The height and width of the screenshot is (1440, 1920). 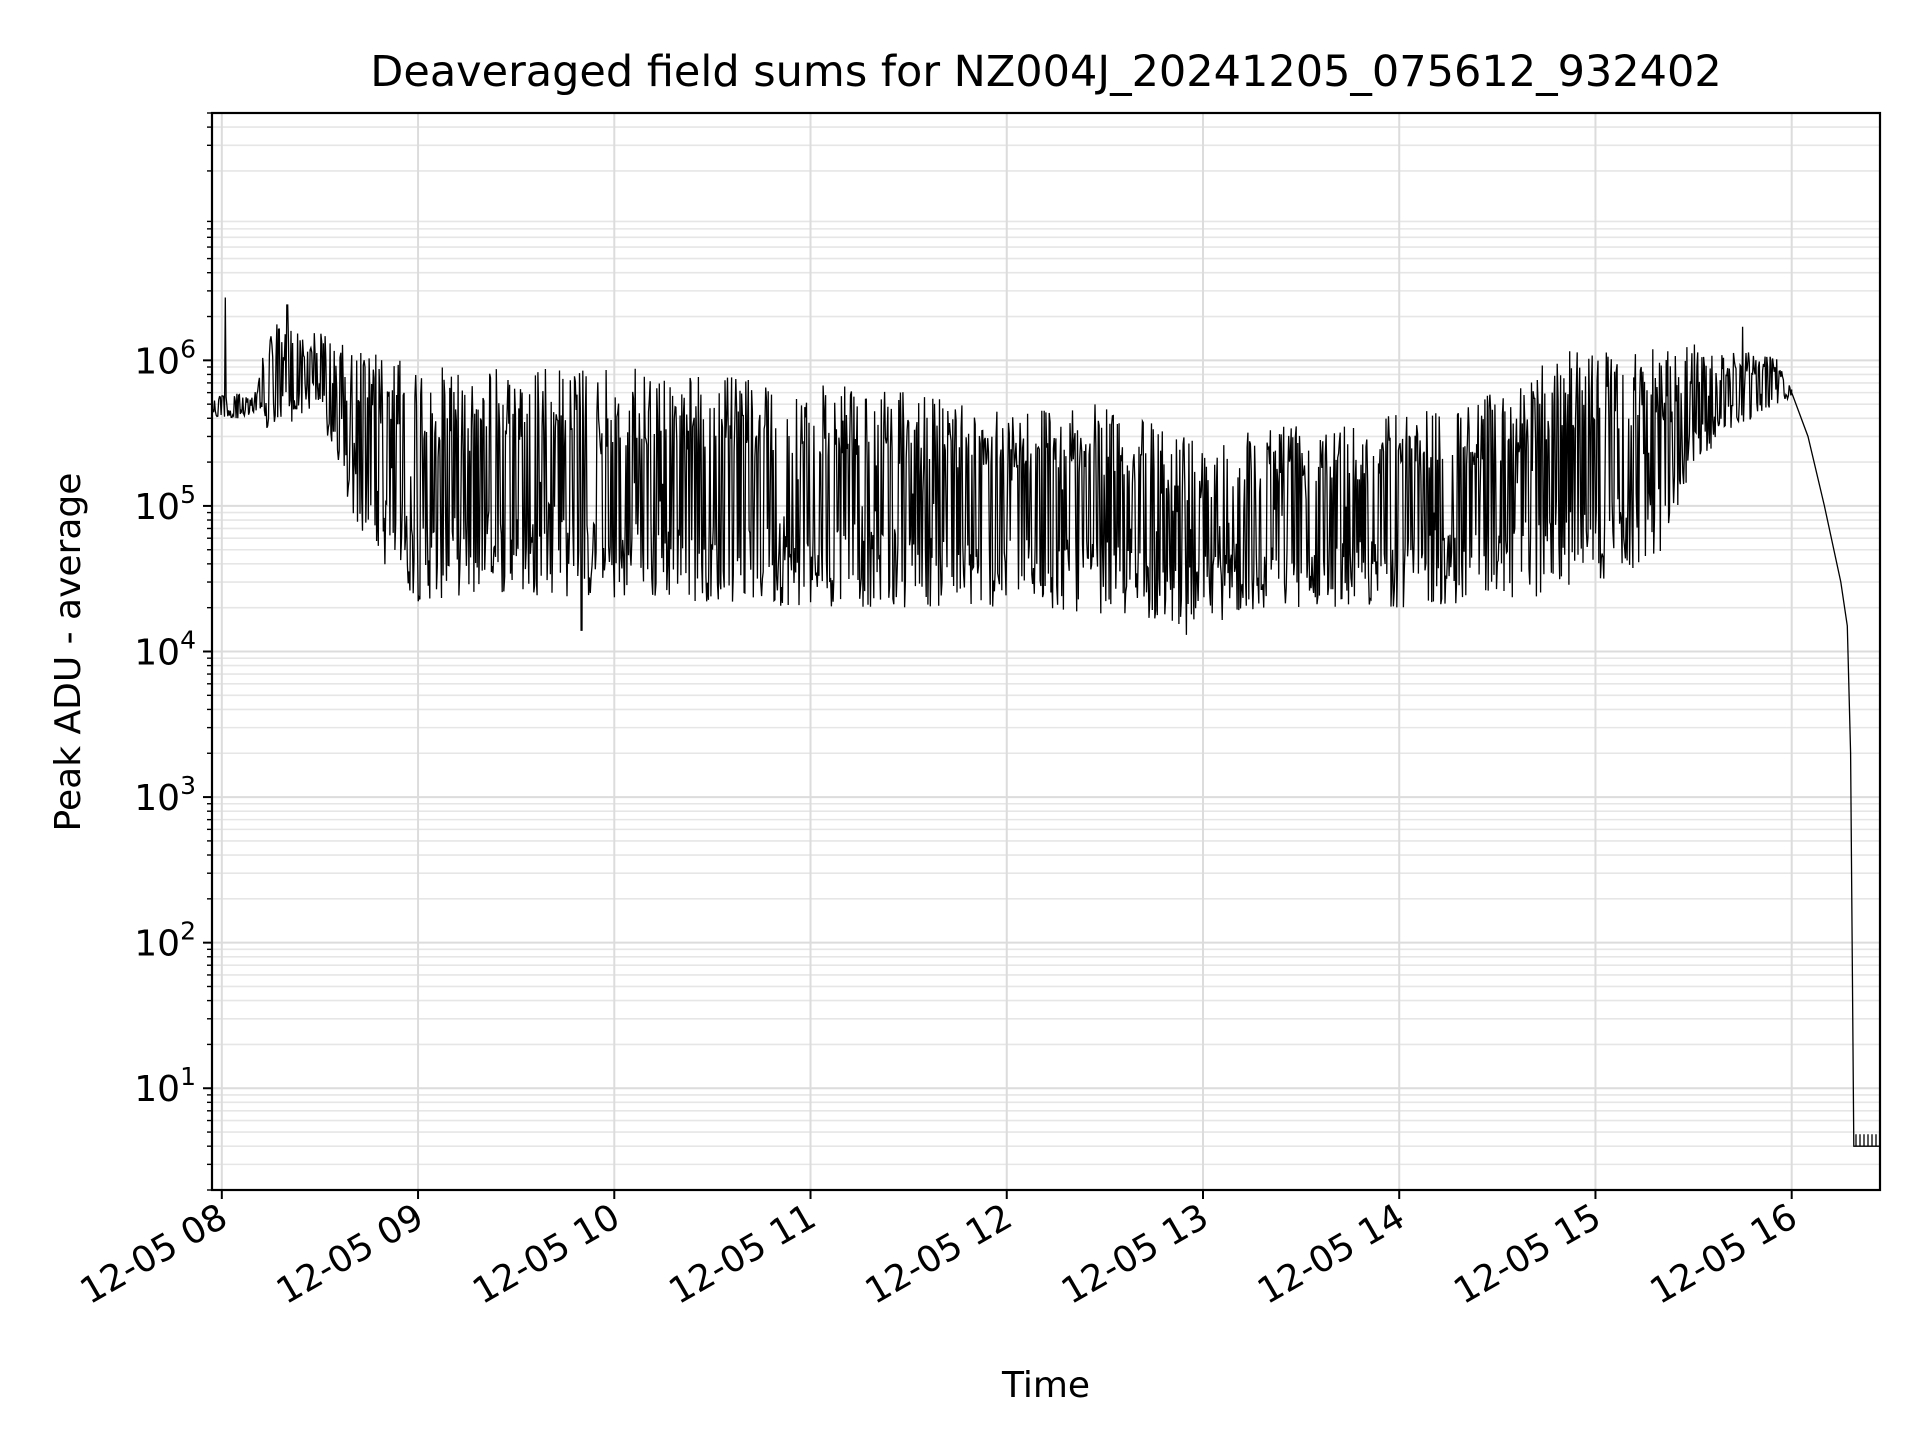 I want to click on y-axis-label: Peak ADU - average, so click(x=68, y=652).